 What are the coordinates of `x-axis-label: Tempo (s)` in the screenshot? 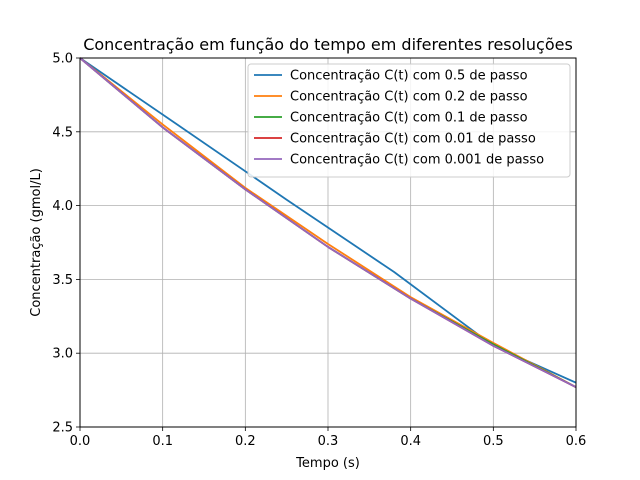 It's located at (327, 463).